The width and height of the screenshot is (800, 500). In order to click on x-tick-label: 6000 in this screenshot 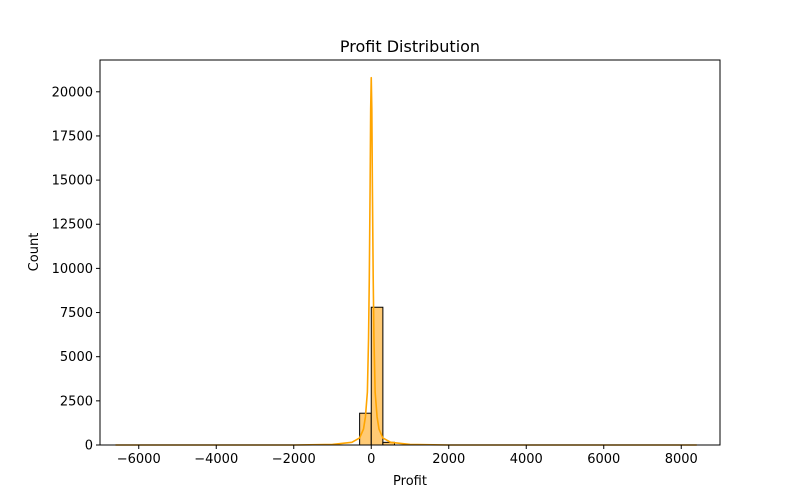, I will do `click(603, 459)`.